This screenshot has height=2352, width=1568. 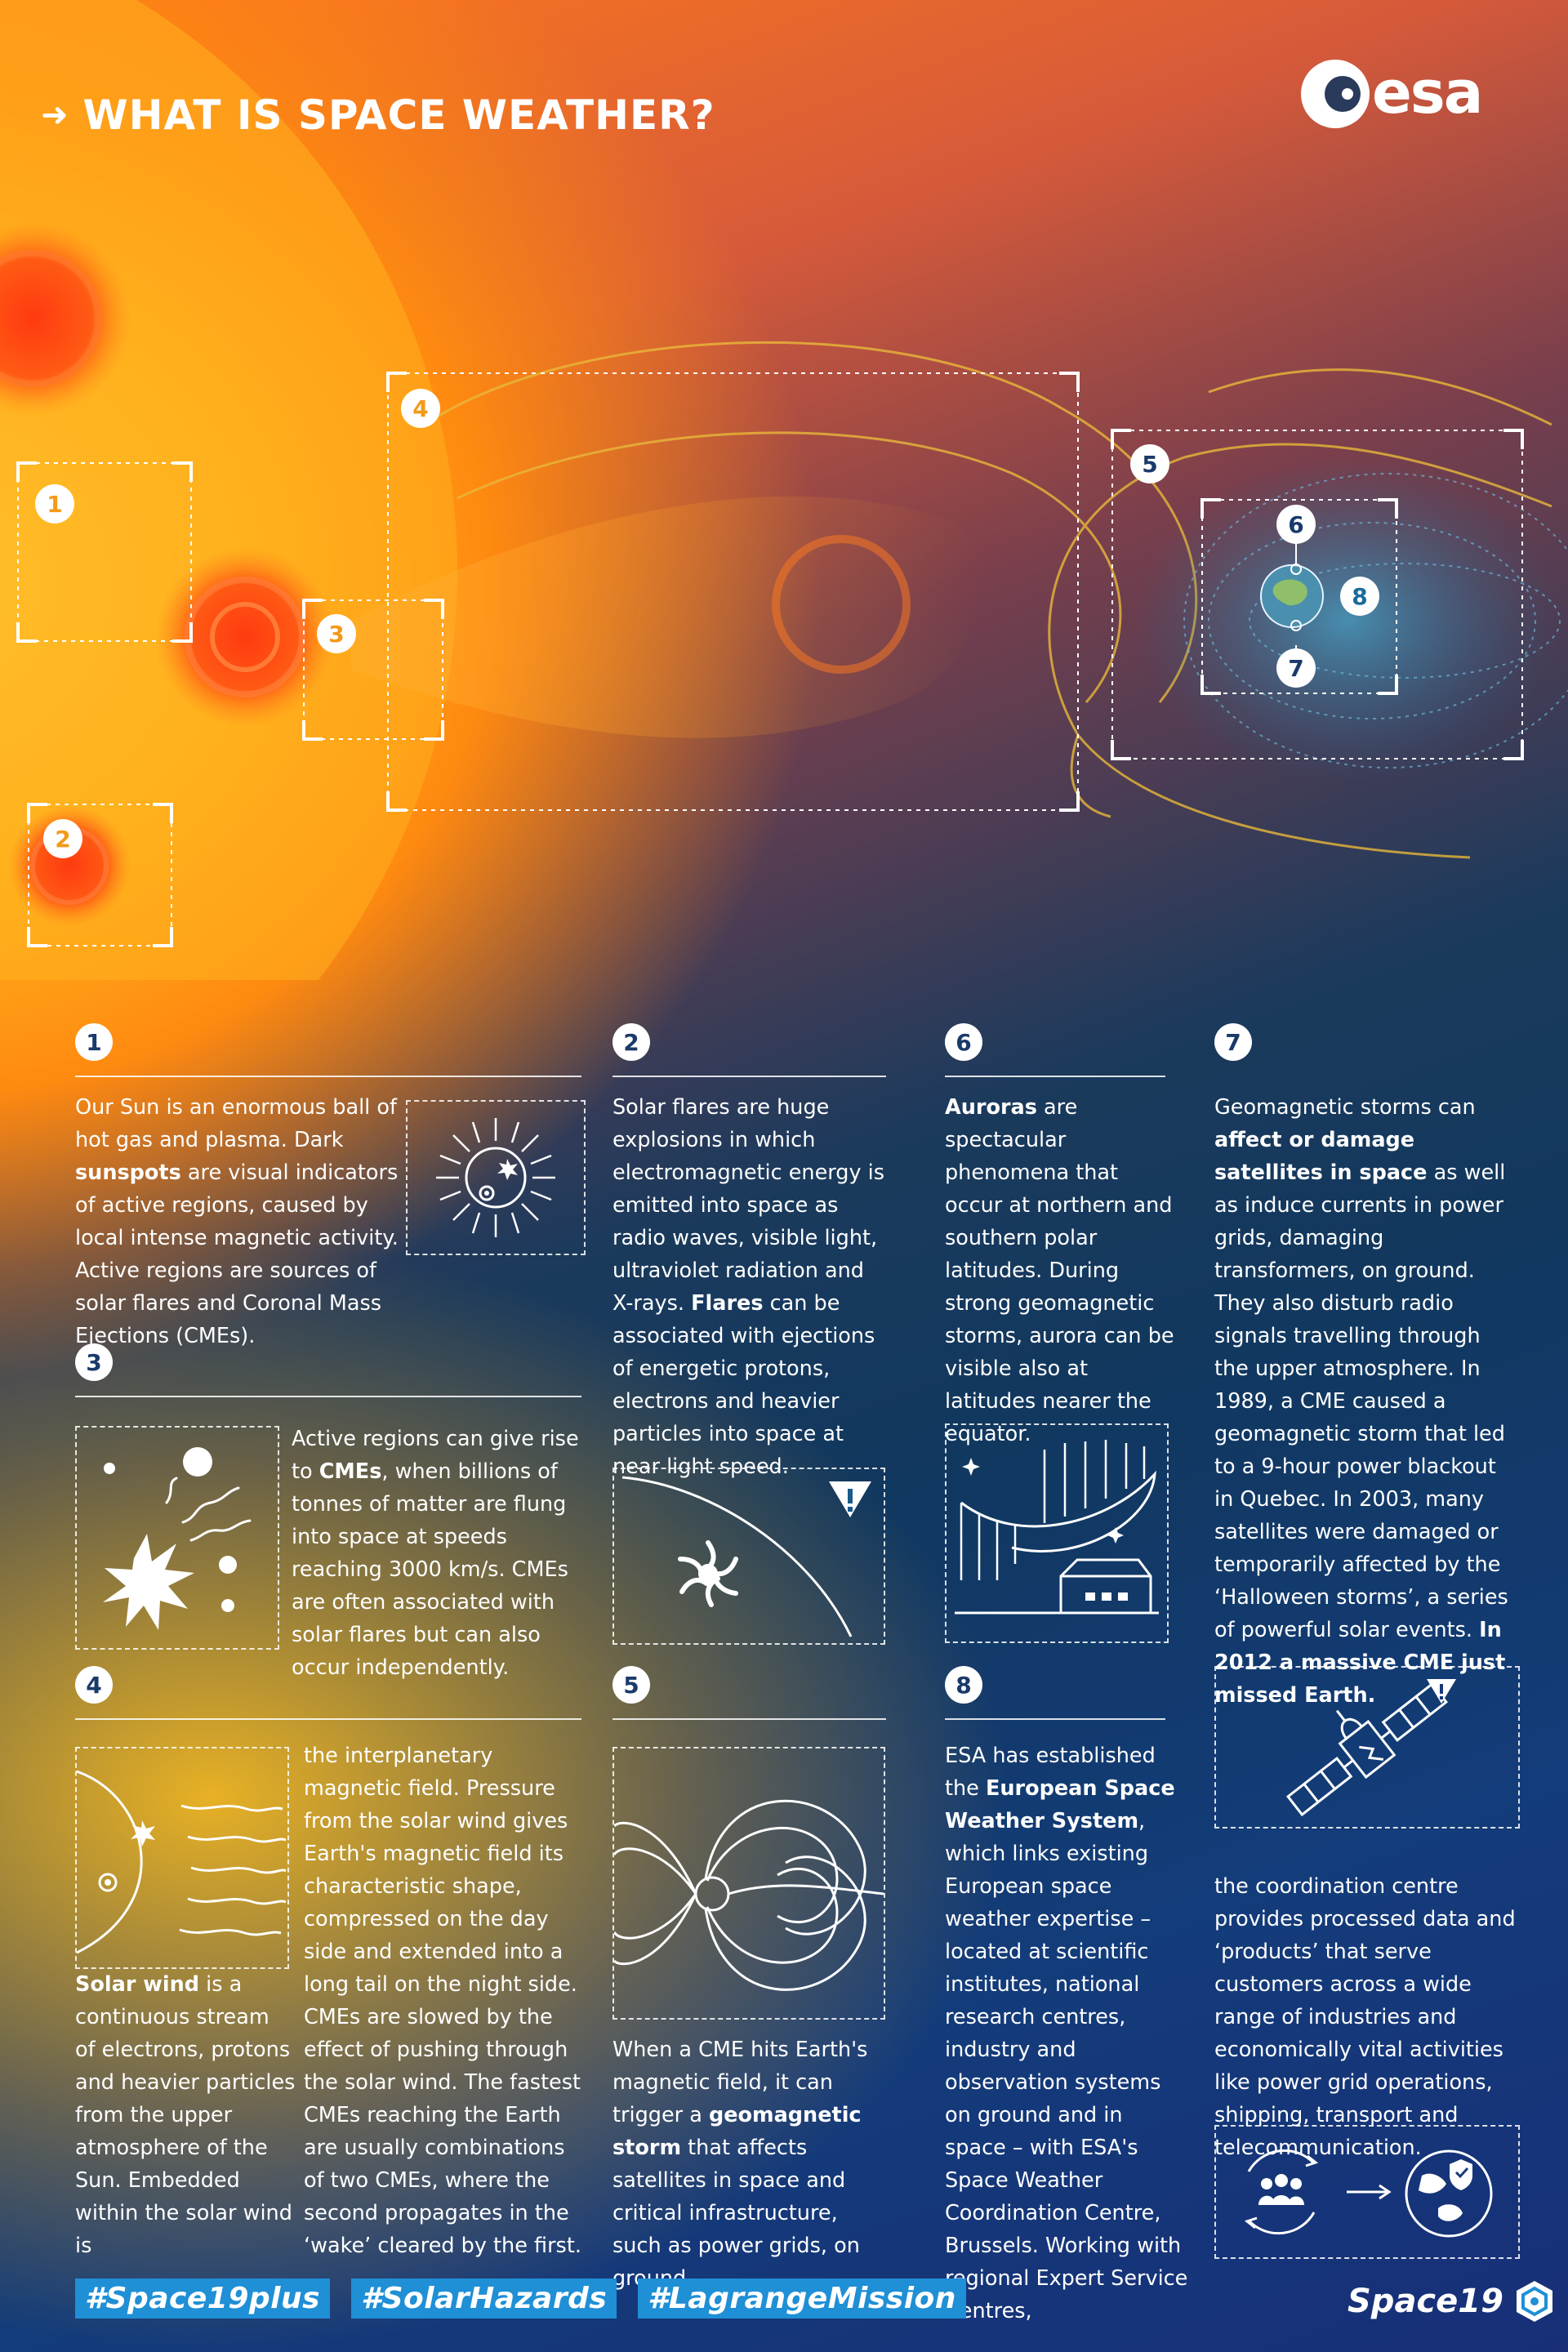 I want to click on sunspot-top, so click(x=65, y=318).